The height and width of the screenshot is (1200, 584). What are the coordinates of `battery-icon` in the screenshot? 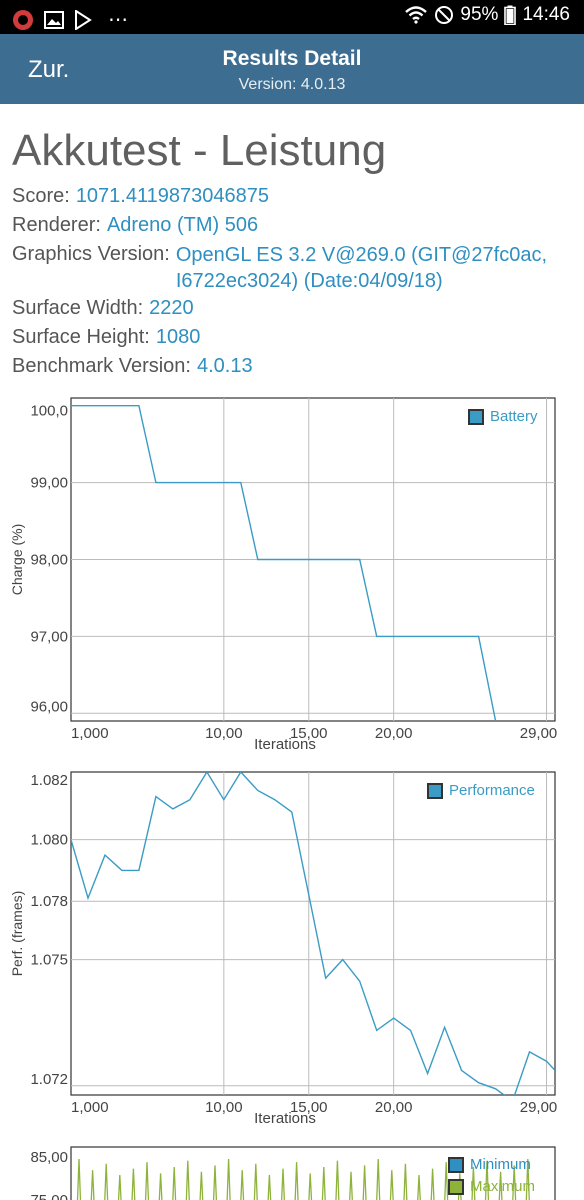 It's located at (510, 15).